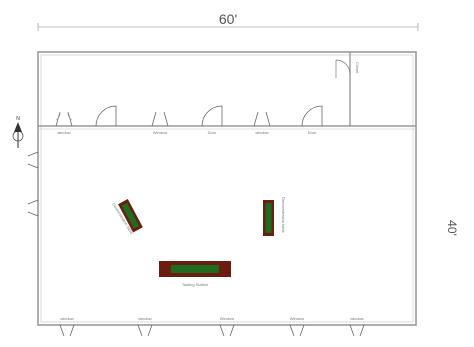 The width and height of the screenshot is (474, 347). Describe the element at coordinates (261, 132) in the screenshot. I see `top-door-4-label: window` at that location.